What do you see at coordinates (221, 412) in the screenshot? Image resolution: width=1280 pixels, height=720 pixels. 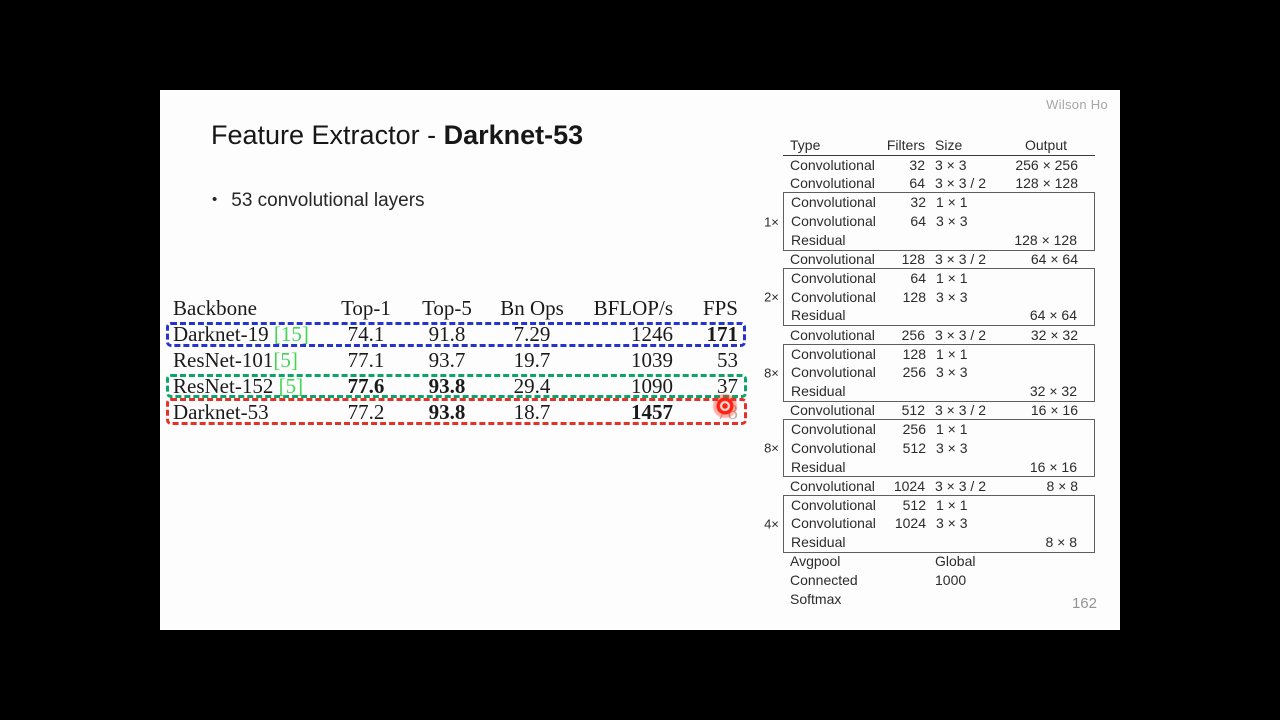 I see `backbone-name: Darknet-53` at bounding box center [221, 412].